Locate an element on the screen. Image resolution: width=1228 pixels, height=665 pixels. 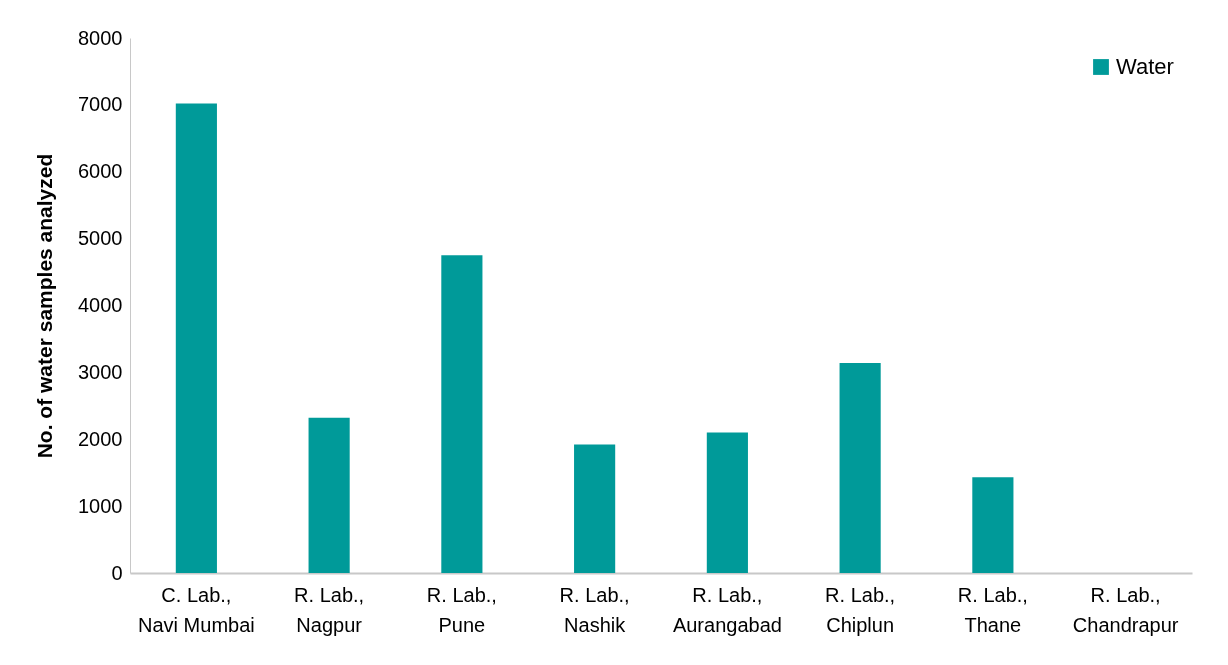
y-tick-label: 0 is located at coordinates (117, 572).